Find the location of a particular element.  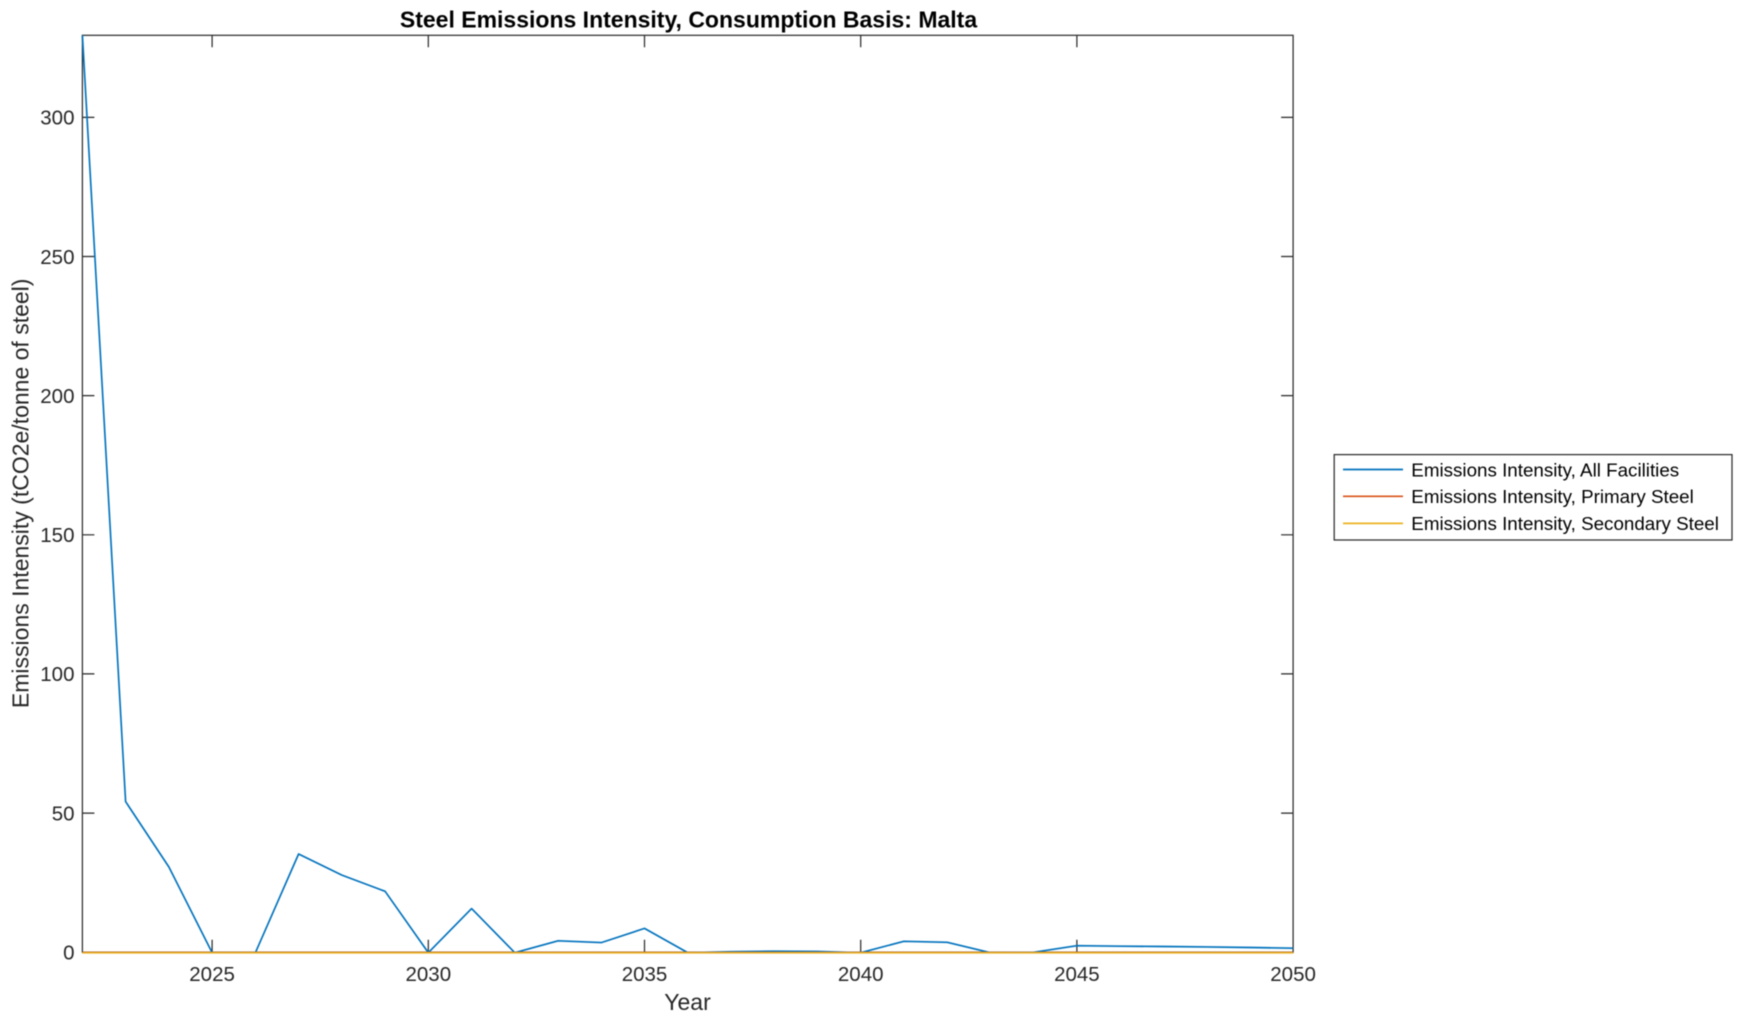

svg-text: 2050 is located at coordinates (1293, 974).